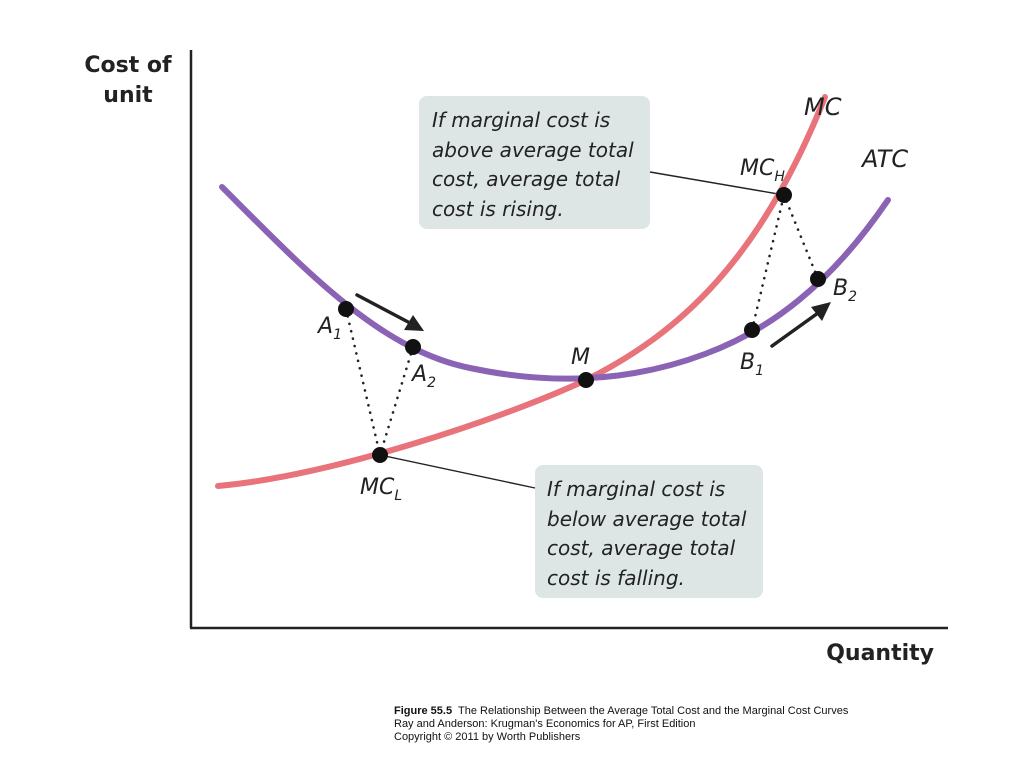 The height and width of the screenshot is (768, 1024). What do you see at coordinates (884, 159) in the screenshot?
I see `atc-curve-label: ATC` at bounding box center [884, 159].